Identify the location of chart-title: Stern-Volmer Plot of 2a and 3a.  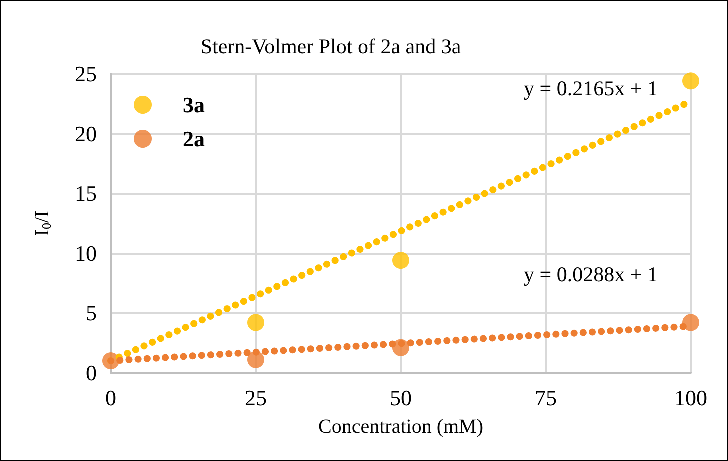
(331, 46).